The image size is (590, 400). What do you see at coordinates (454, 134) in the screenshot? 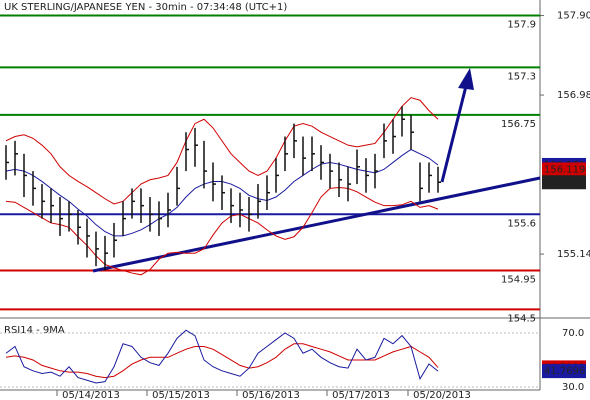
I see `arrow-shaft` at bounding box center [454, 134].